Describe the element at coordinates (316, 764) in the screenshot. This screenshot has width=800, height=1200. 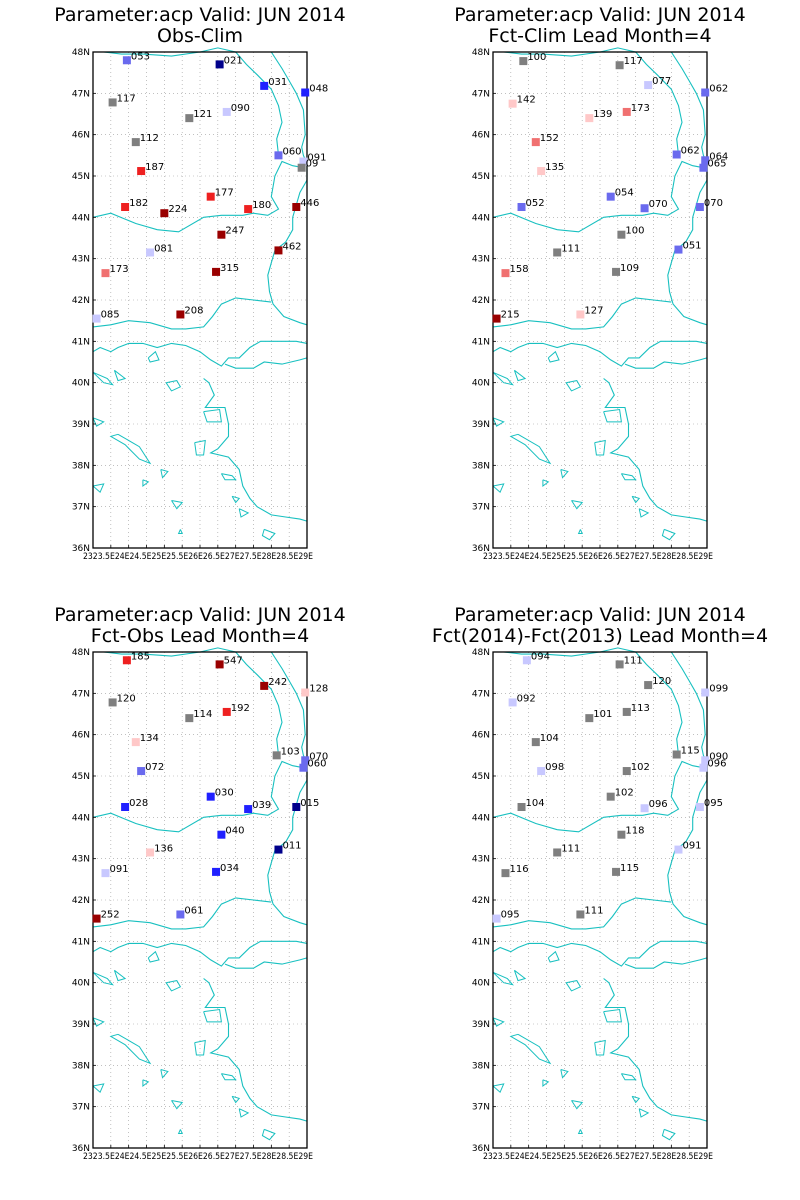
I see `station-value-label: 060` at that location.